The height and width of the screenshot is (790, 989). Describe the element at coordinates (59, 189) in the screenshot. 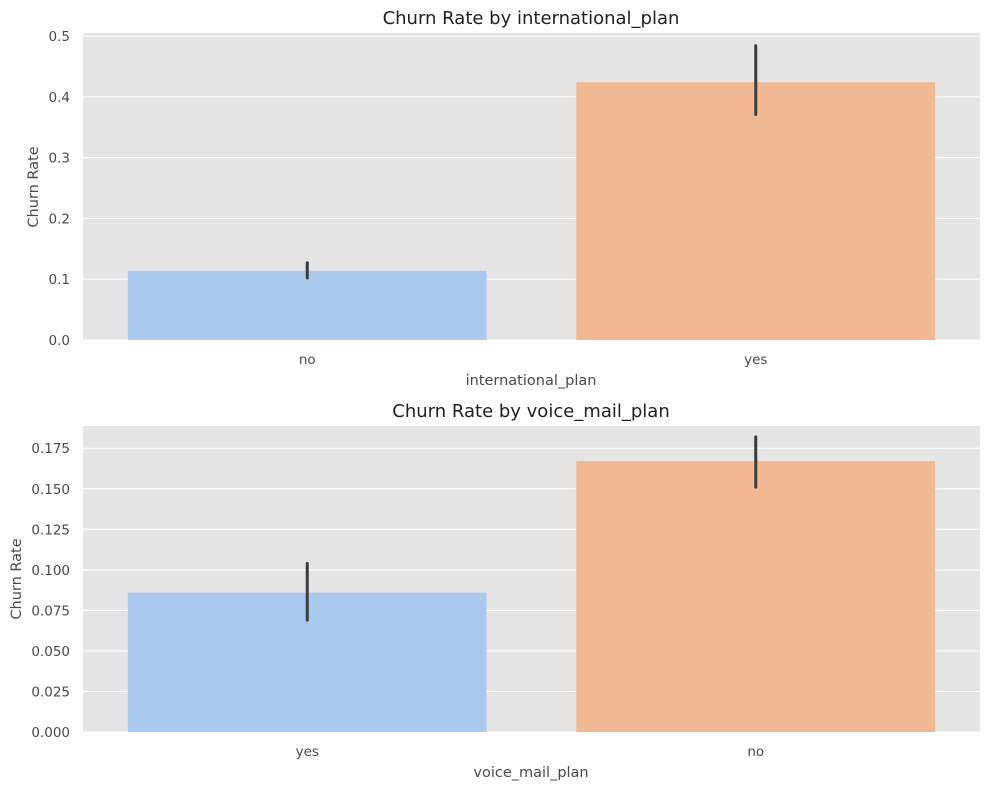

I see `y-tick-labels: 0.0 0.1 0.2 0.3 0.4 0.5` at that location.